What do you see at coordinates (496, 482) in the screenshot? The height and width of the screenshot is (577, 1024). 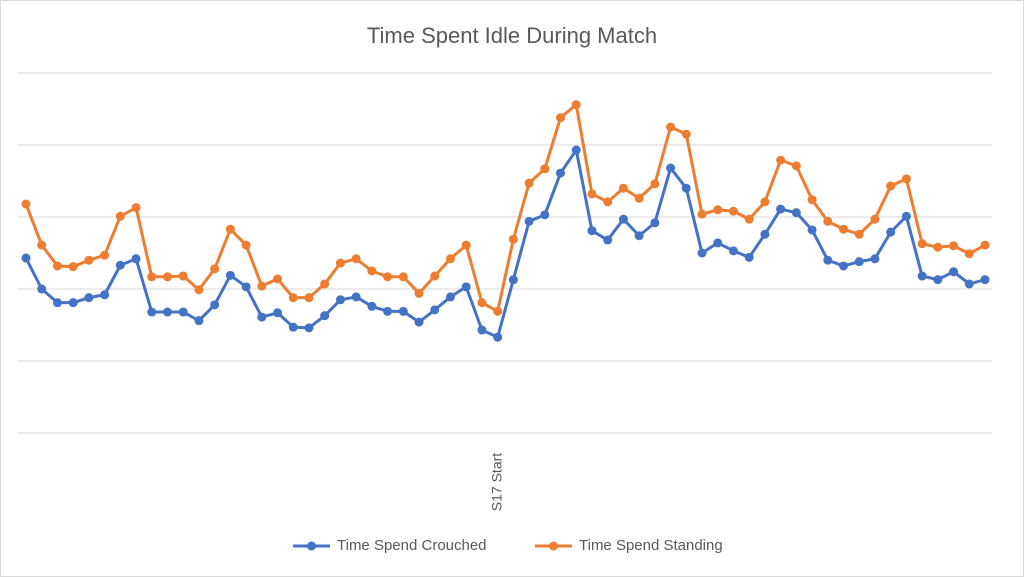 I see `x-tick-label: S17 Start` at bounding box center [496, 482].